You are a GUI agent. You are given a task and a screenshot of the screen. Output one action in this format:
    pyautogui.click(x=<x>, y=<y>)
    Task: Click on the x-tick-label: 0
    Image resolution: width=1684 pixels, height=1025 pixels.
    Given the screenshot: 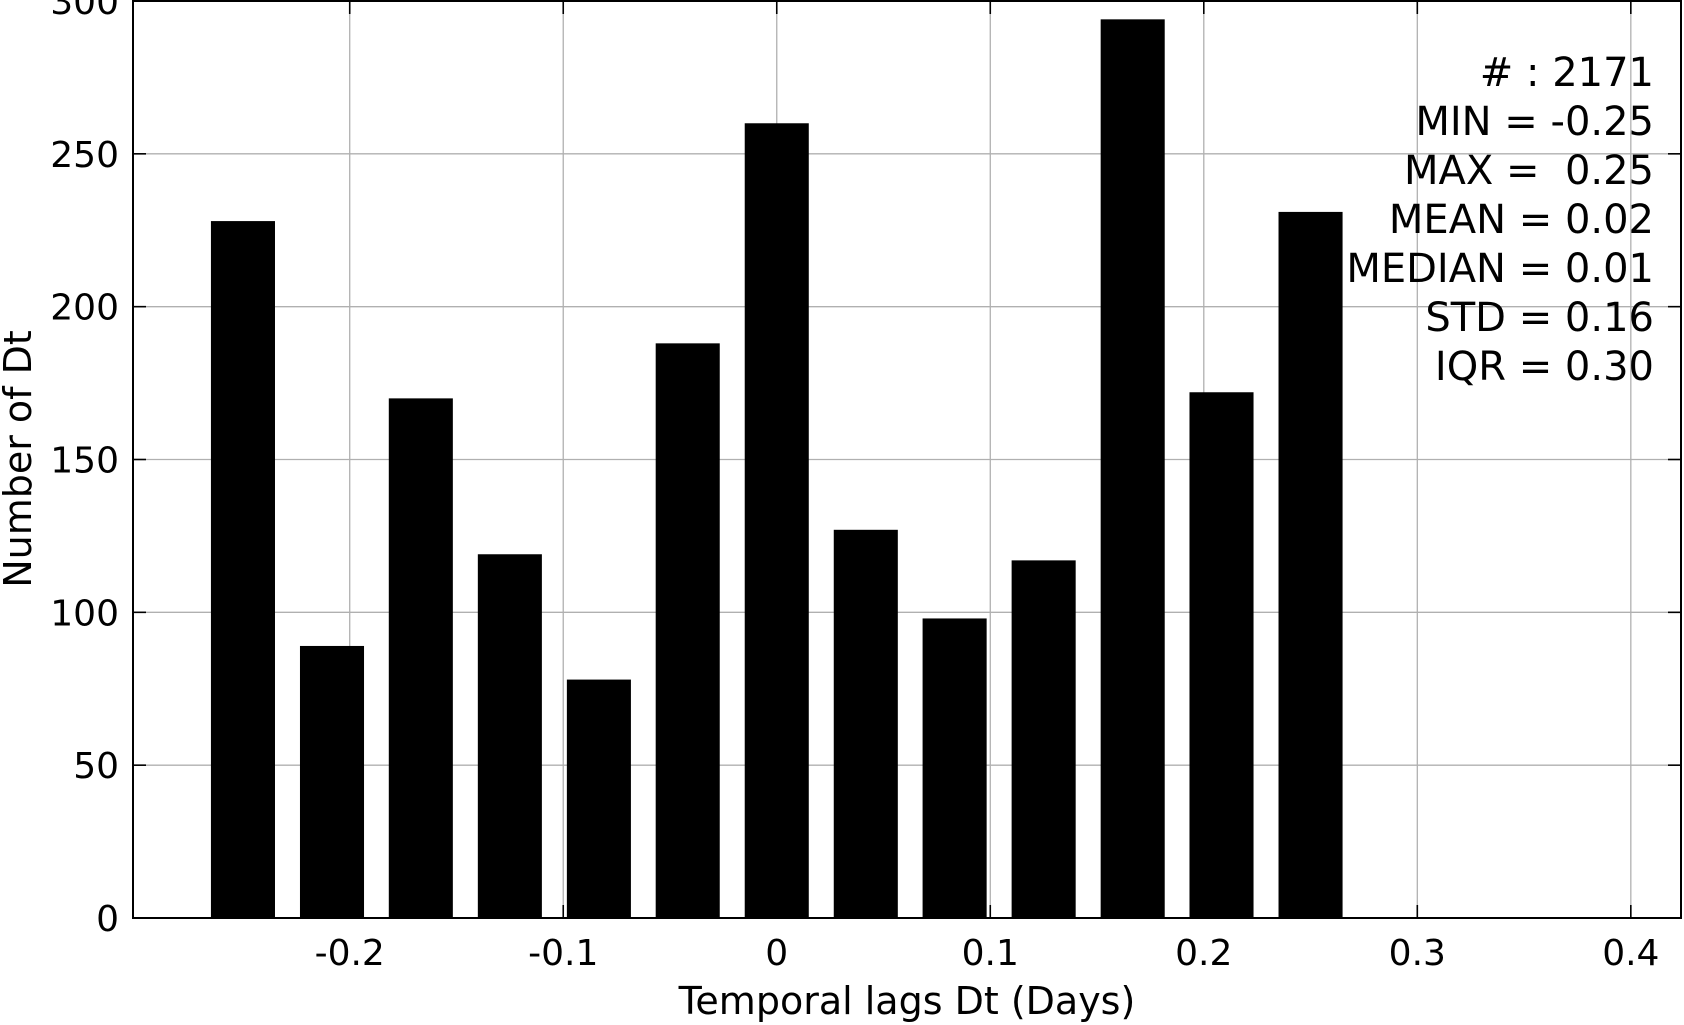 What is the action you would take?
    pyautogui.click(x=776, y=953)
    